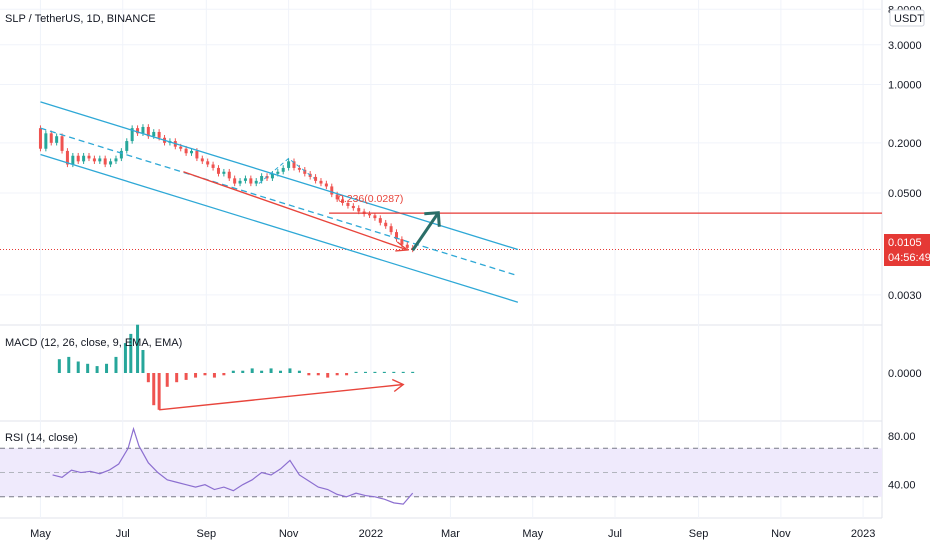  I want to click on rsi-polyline, so click(233, 465).